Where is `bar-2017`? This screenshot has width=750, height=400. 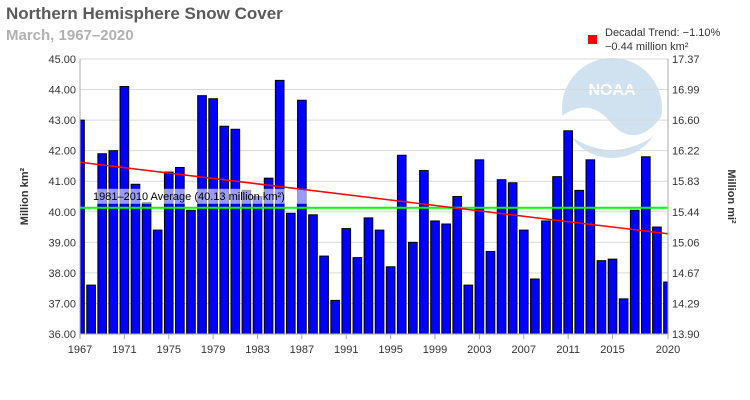 bar-2017 is located at coordinates (634, 271).